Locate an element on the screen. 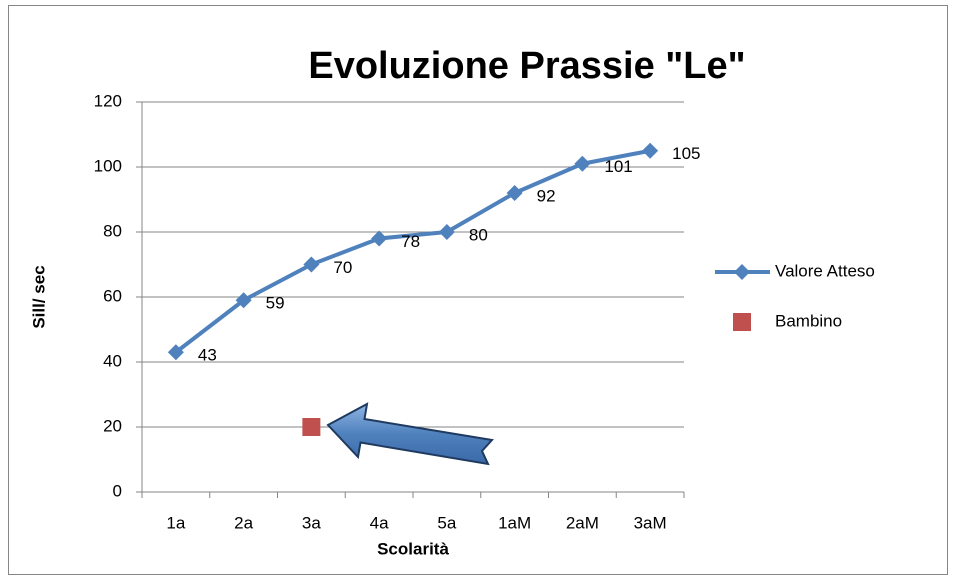  arrow-shape is located at coordinates (410, 434).